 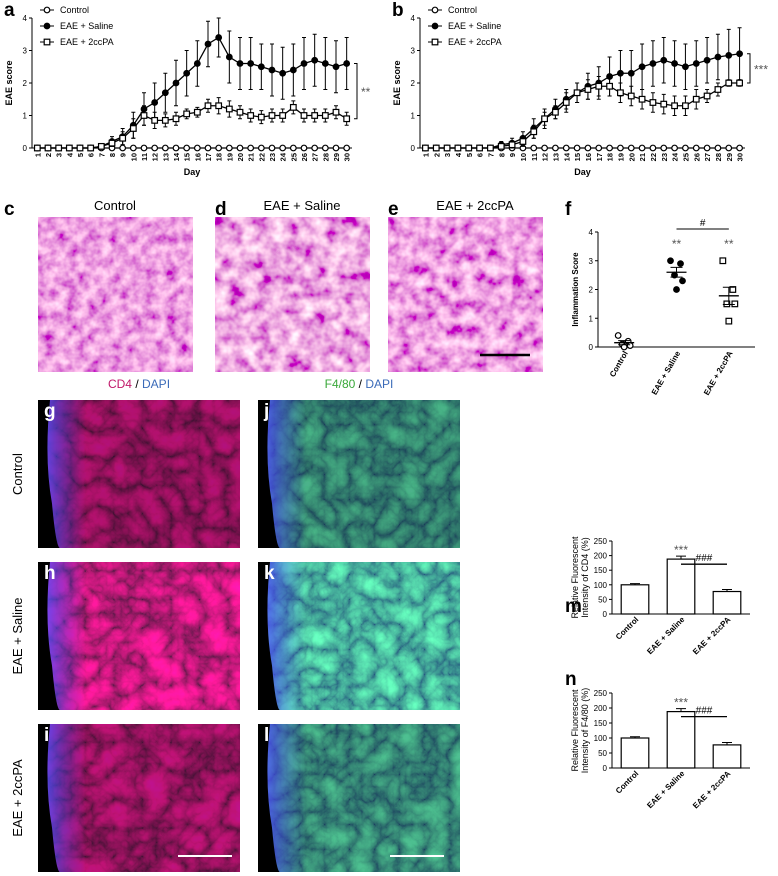 What do you see at coordinates (475, 205) in the screenshot?
I see `panel-title: EAE + 2ccPA` at bounding box center [475, 205].